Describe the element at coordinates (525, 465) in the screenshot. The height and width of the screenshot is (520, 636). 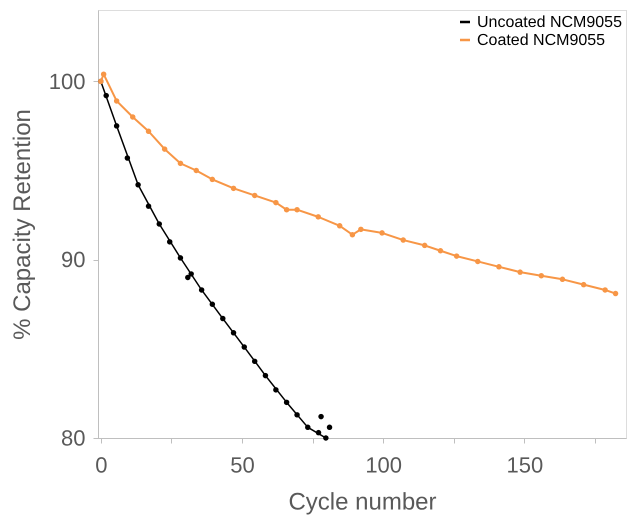
I see `x-tick-label: 150` at that location.